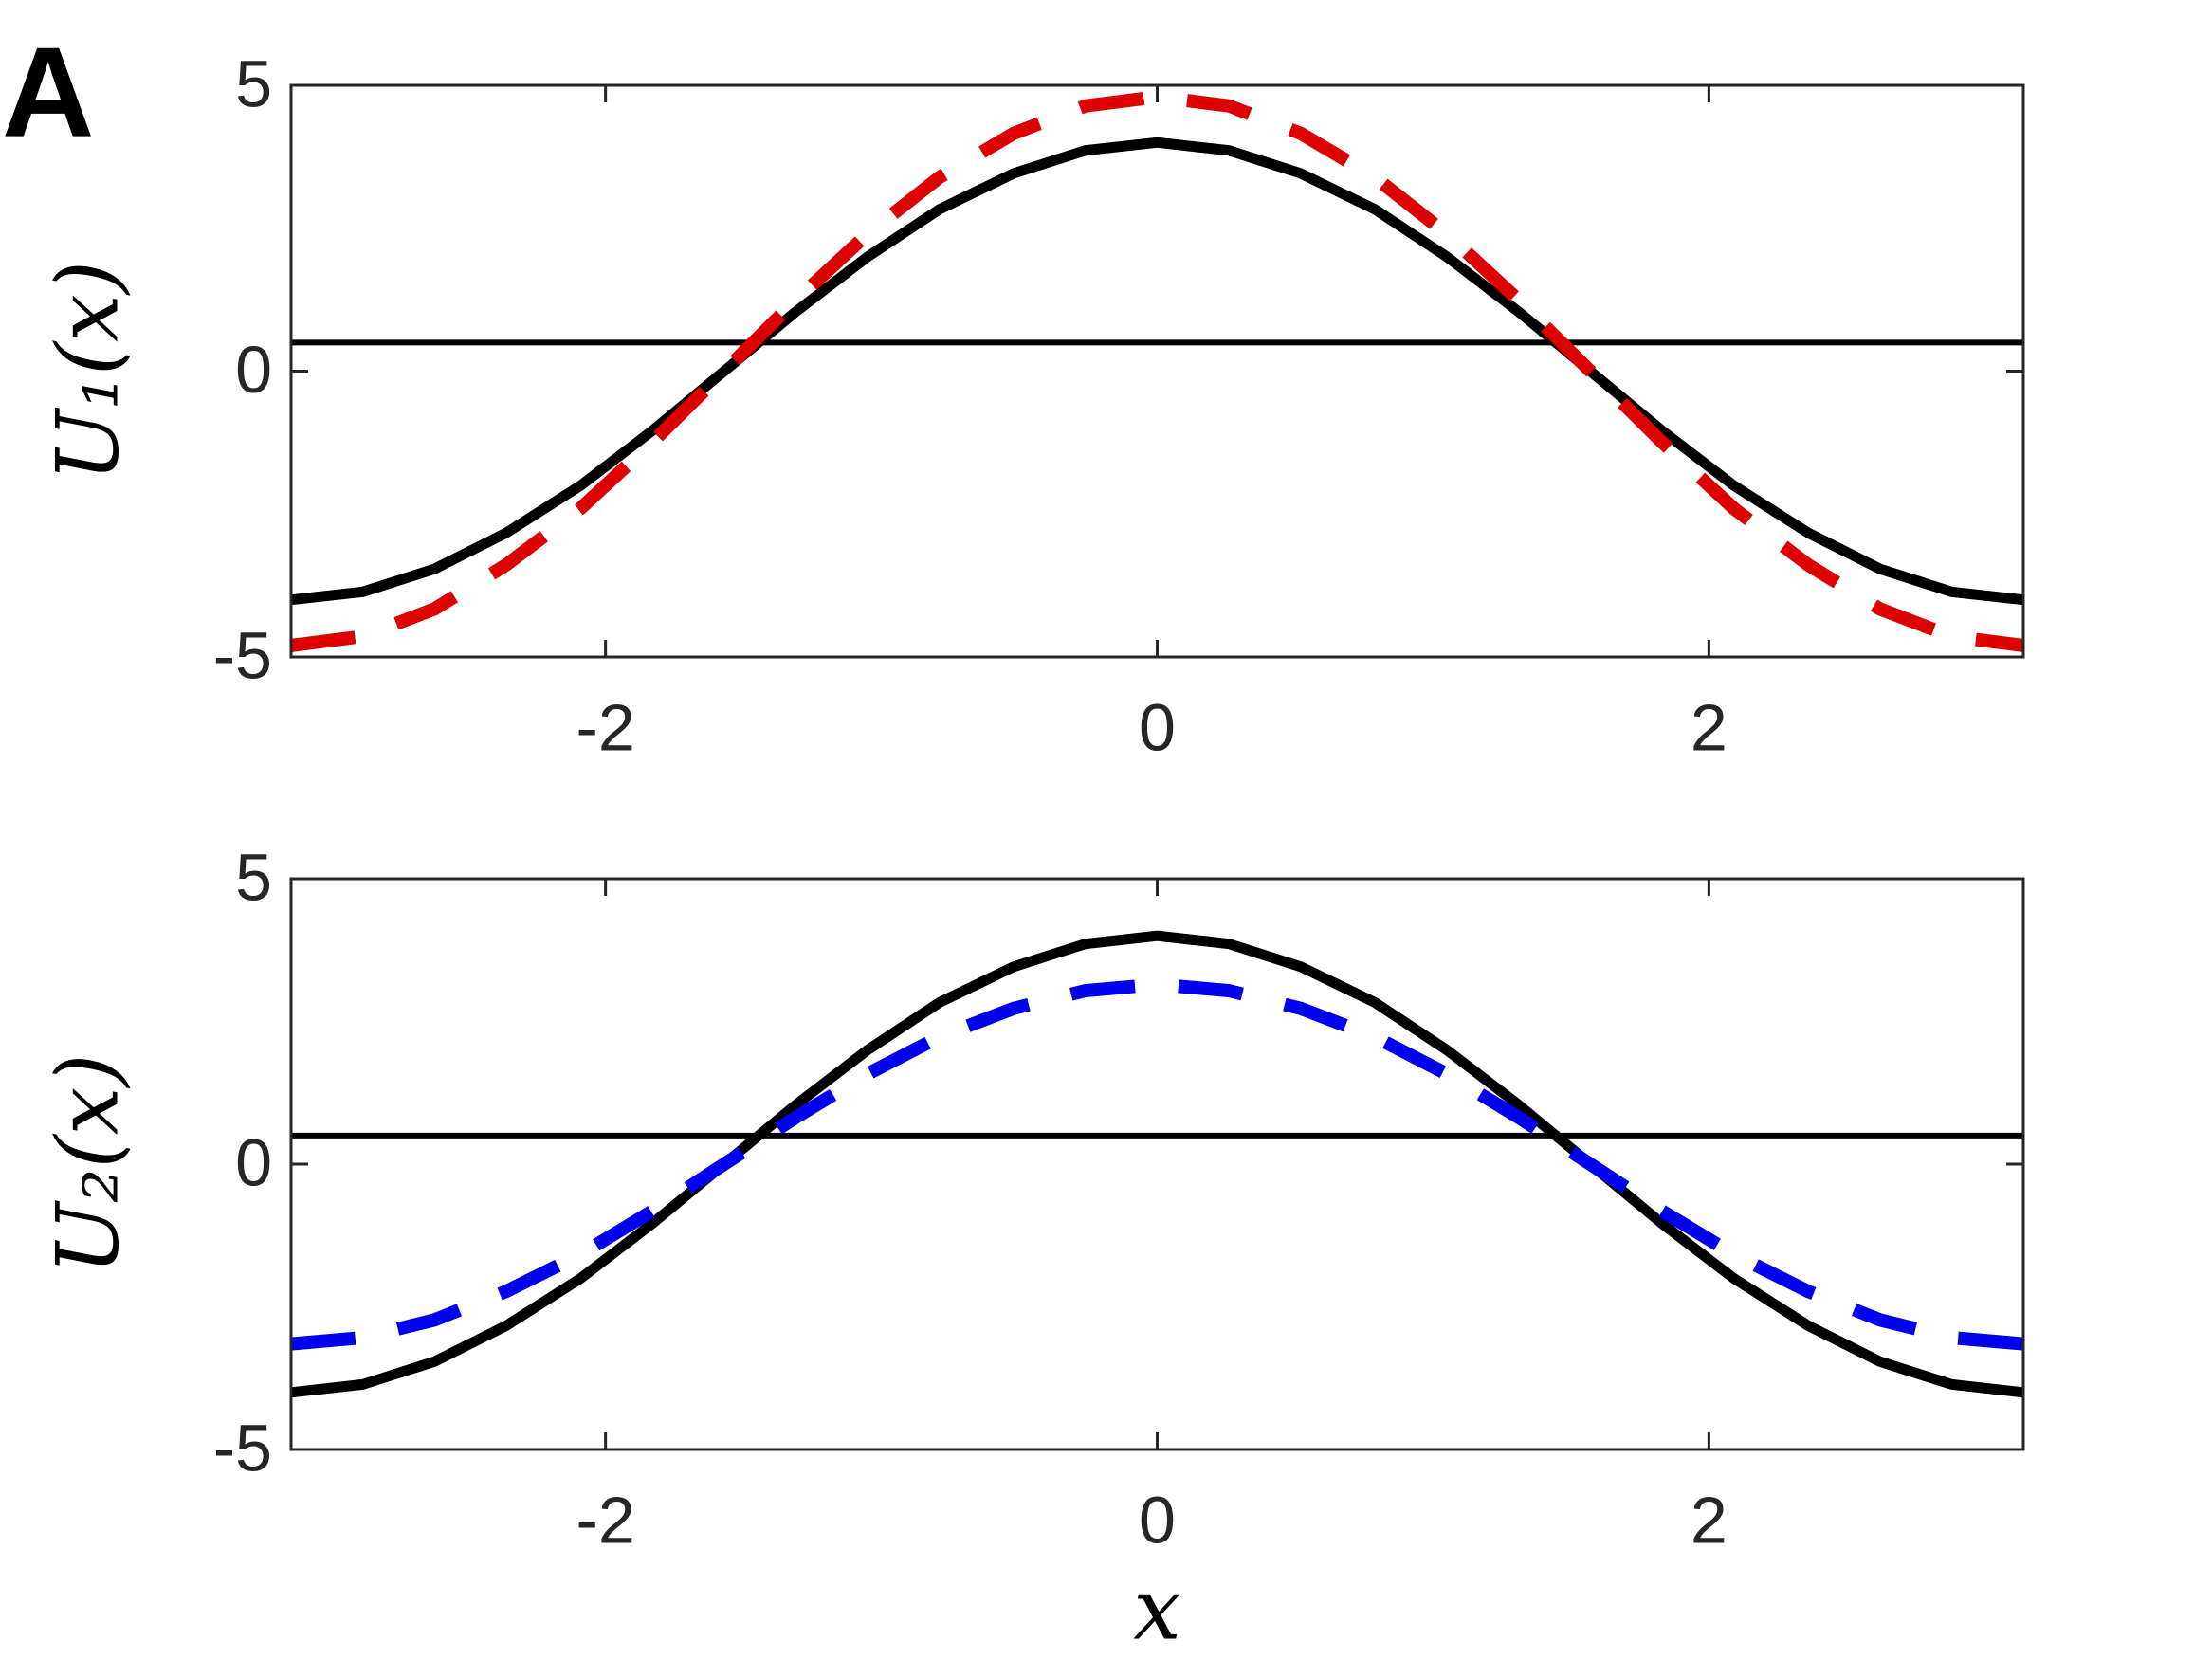  What do you see at coordinates (48, 92) in the screenshot?
I see `panel-label: A` at bounding box center [48, 92].